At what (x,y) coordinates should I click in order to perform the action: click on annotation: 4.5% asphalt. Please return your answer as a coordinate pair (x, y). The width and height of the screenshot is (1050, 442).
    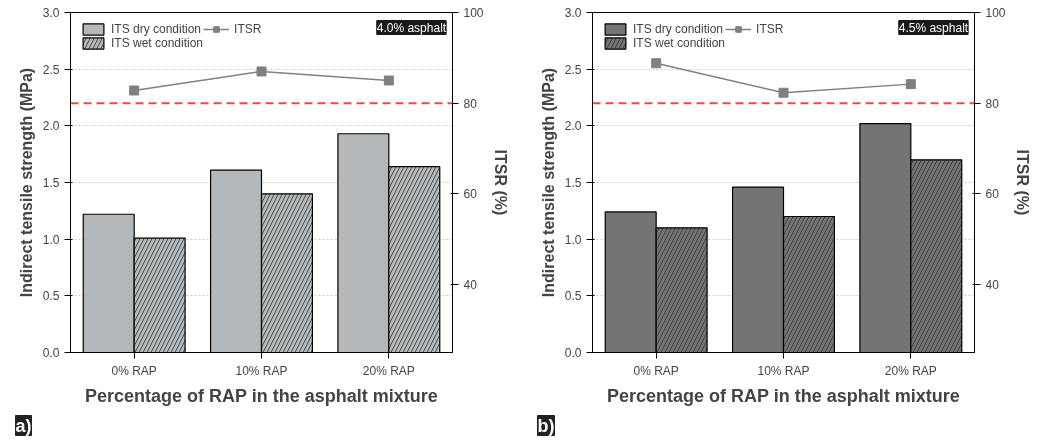
    Looking at the image, I should click on (933, 27).